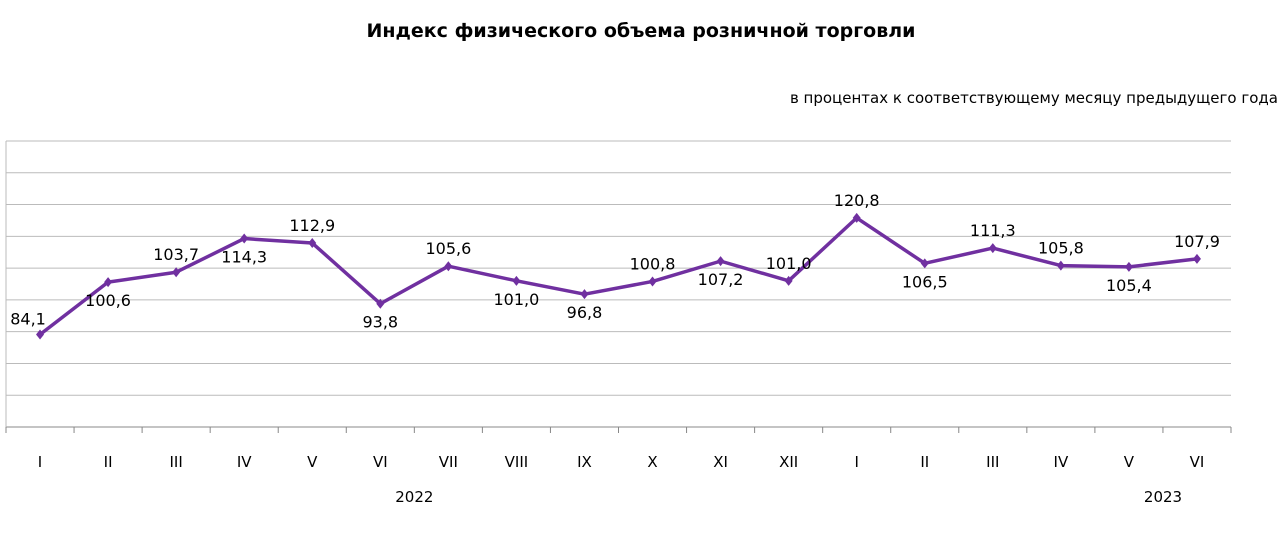 This screenshot has width=1282, height=539. I want to click on data-label: 96,8, so click(585, 312).